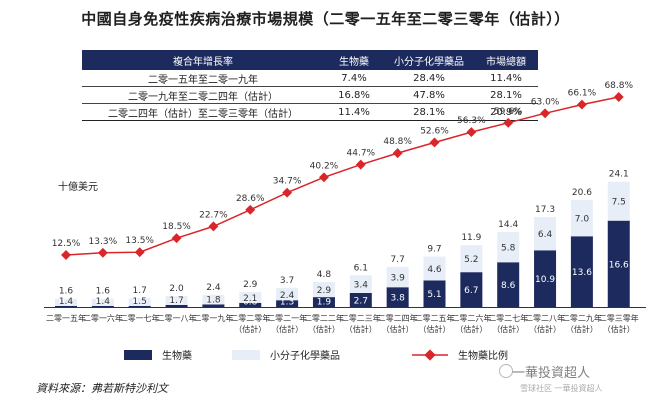 The image size is (651, 403). I want to click on label-small-molecule: 3.4, so click(361, 286).